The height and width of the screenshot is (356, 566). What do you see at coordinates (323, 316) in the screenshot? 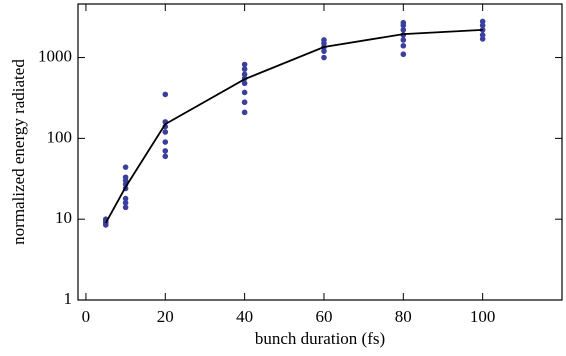
I see `x-tick-label: 60` at bounding box center [323, 316].